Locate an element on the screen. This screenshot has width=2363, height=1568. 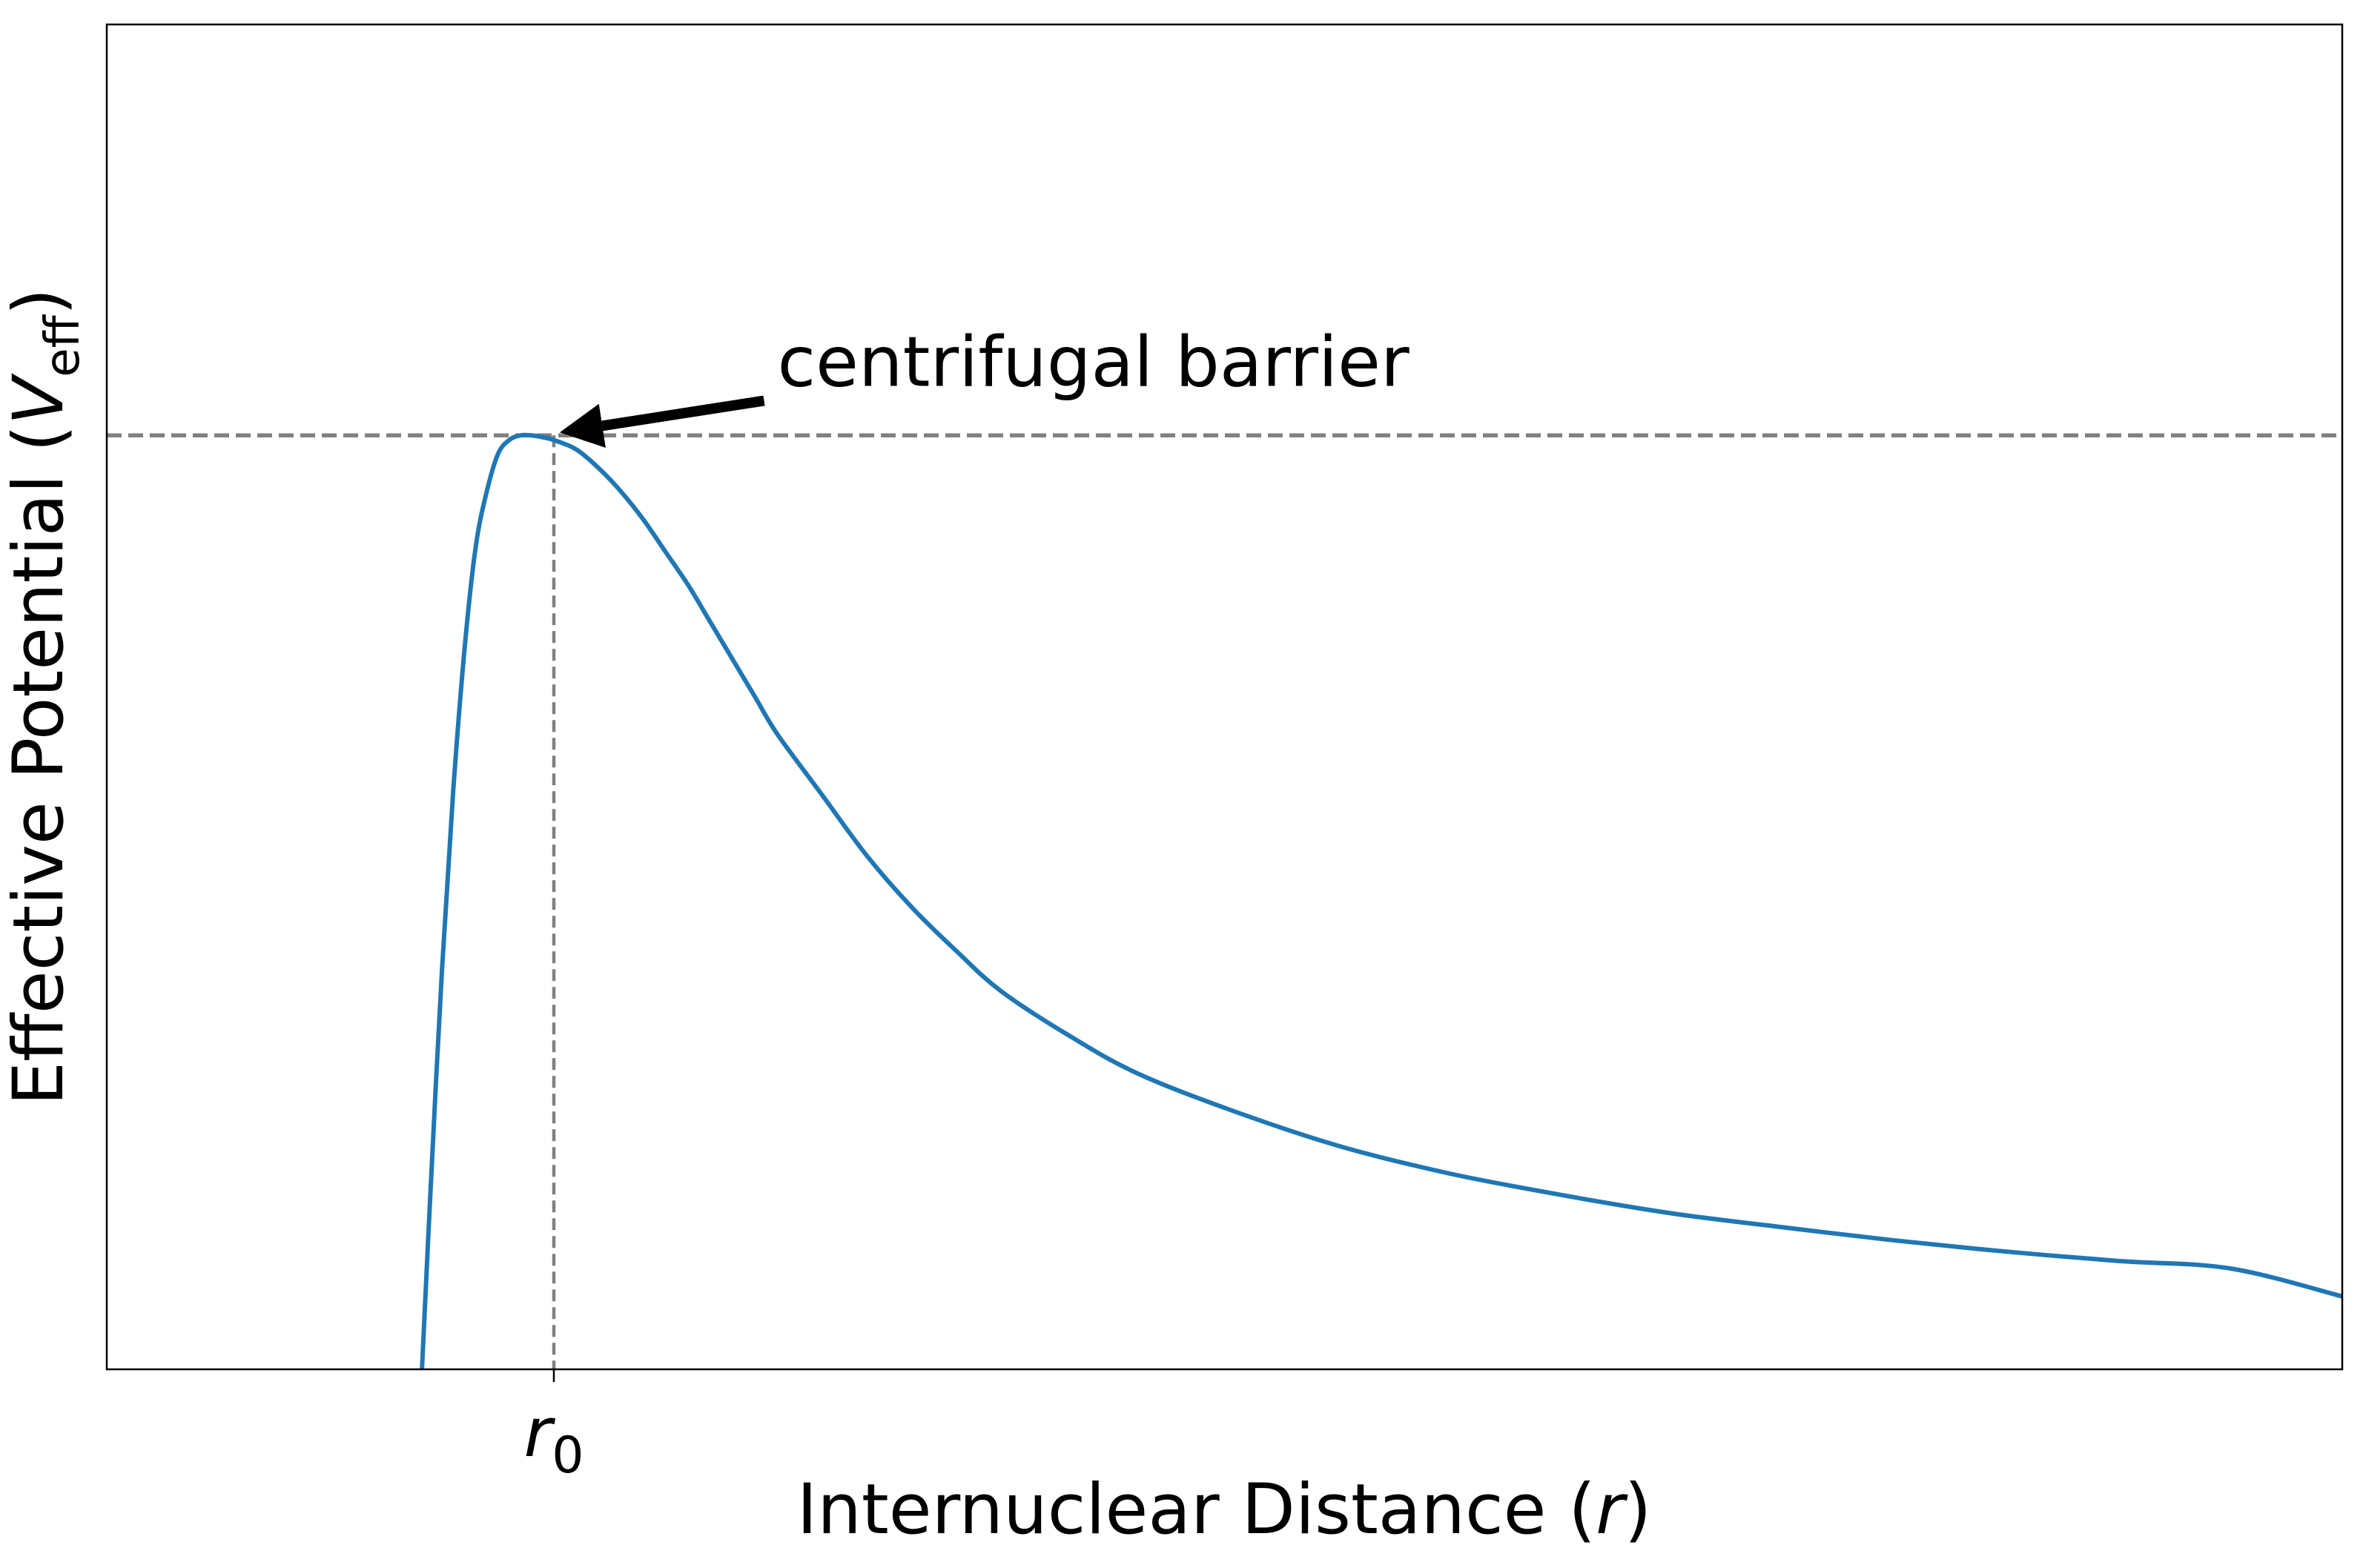
annotation-layer: centrifugal barrier is located at coordinates (984, 385).